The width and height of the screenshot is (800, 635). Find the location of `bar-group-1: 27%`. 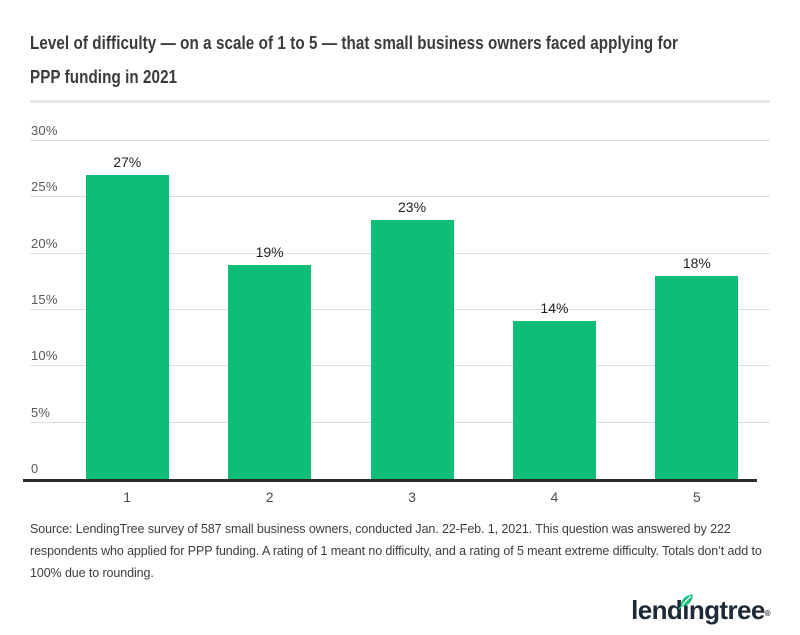

bar-group-1: 27% is located at coordinates (127, 310).